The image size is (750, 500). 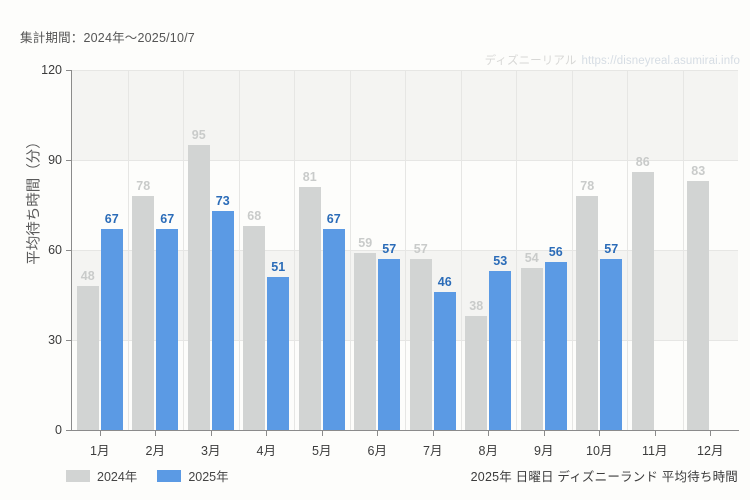 What do you see at coordinates (117, 477) in the screenshot?
I see `legend-label: 2024年` at bounding box center [117, 477].